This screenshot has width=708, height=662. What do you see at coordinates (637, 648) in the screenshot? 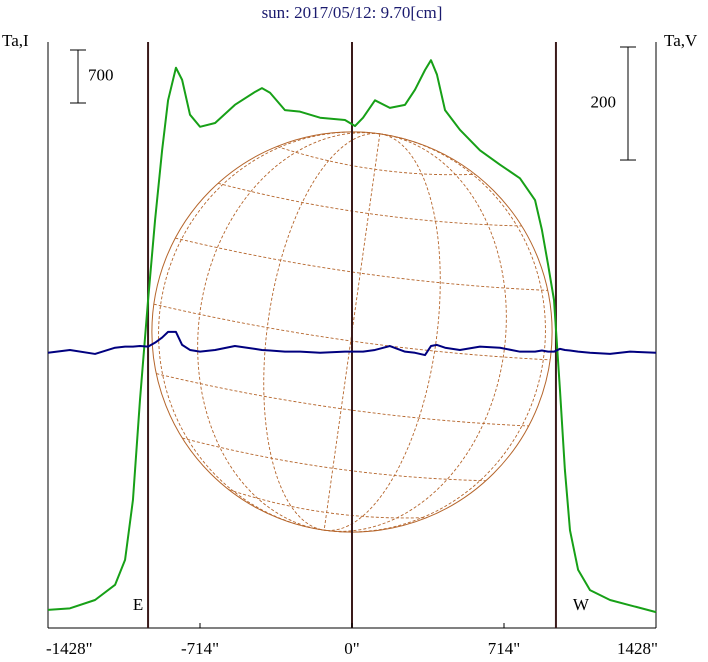
I see `x-tick-label: 1428"` at bounding box center [637, 648].